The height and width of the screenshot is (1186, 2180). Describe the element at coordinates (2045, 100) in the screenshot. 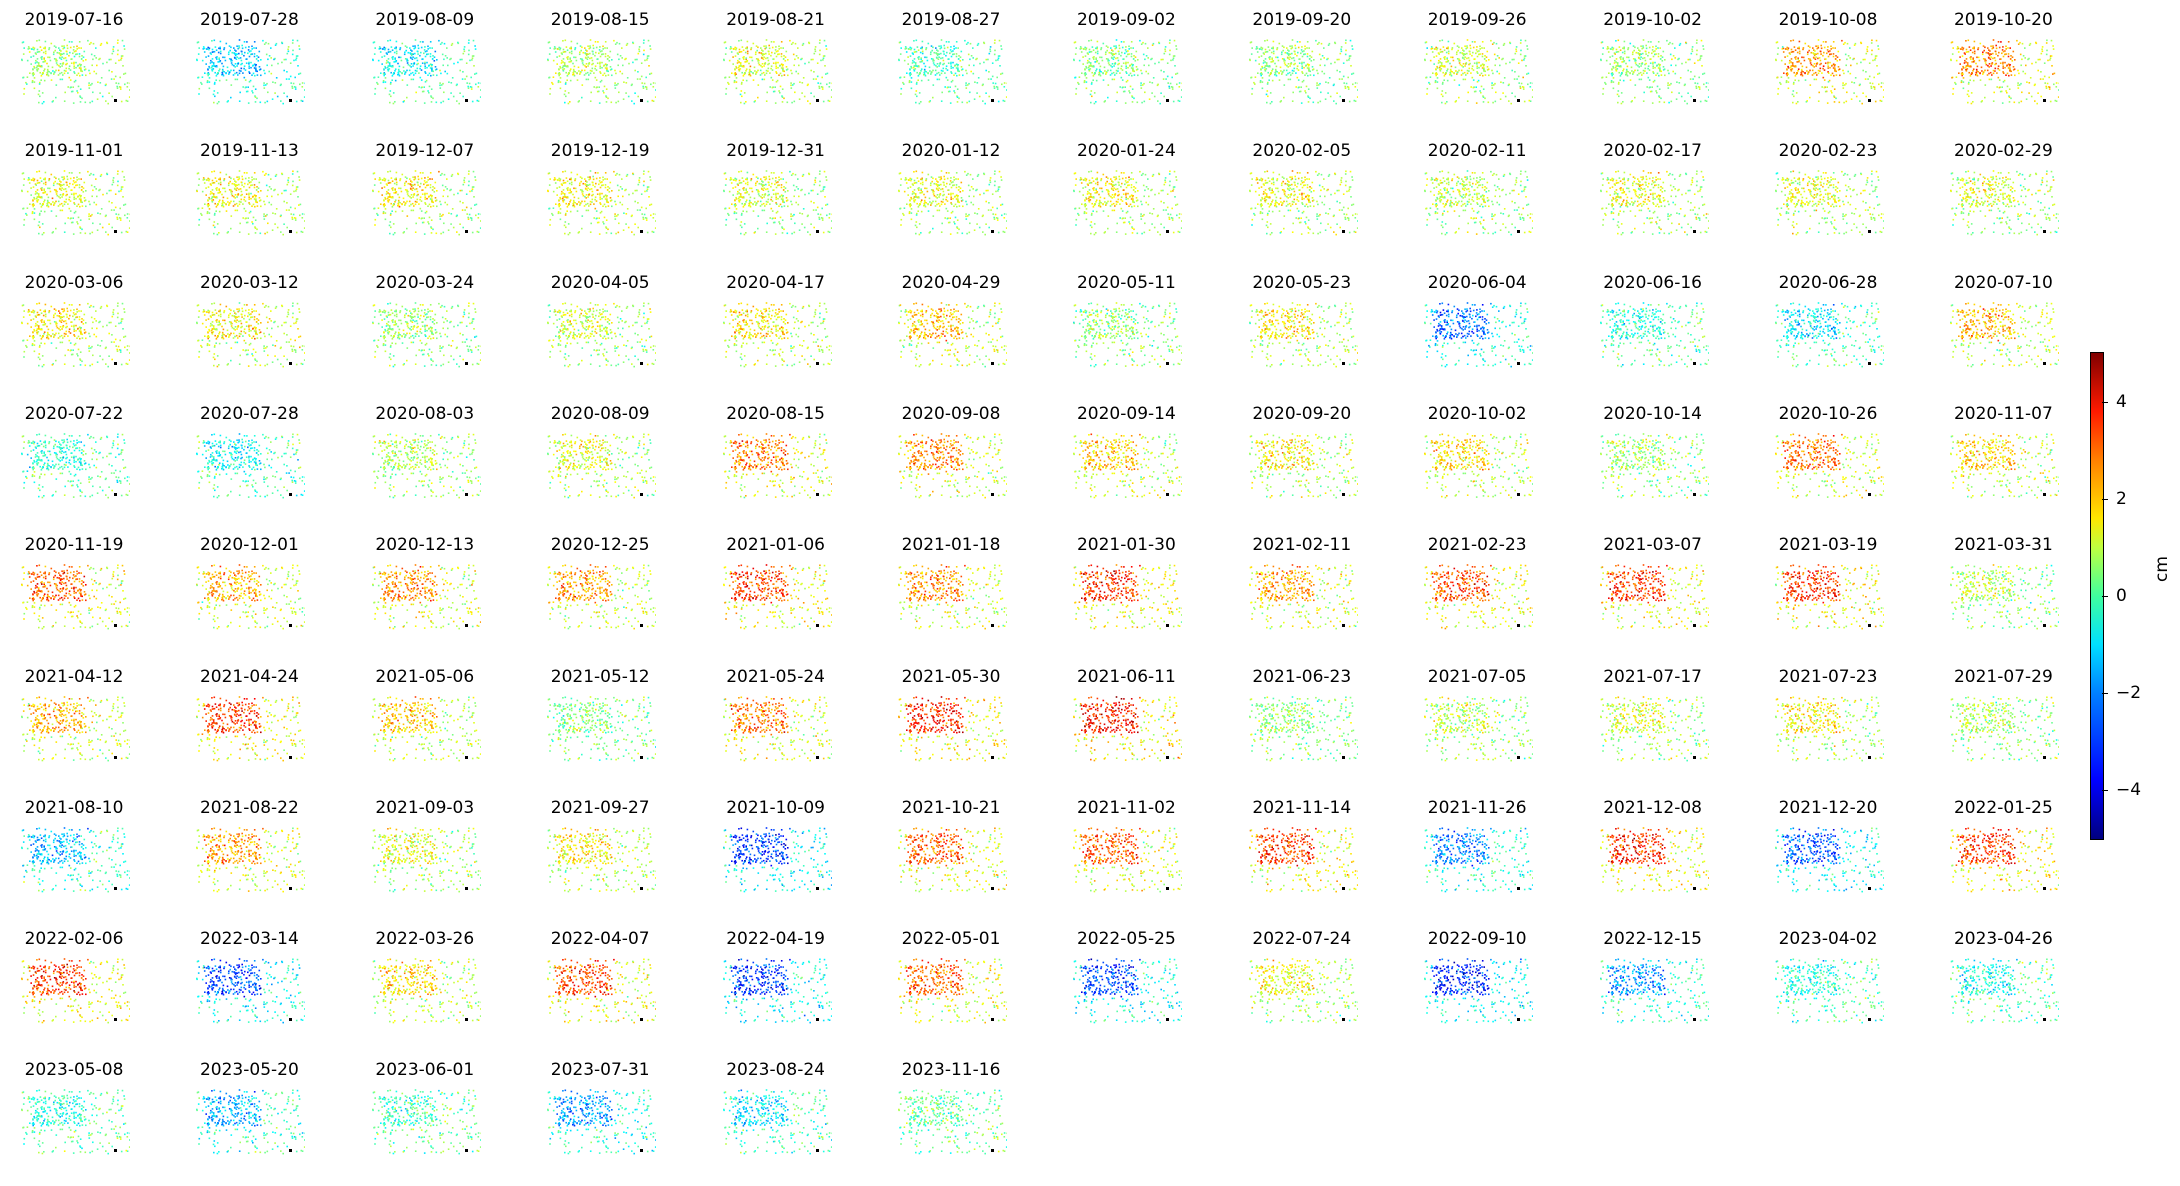

I see `reference-point` at that location.